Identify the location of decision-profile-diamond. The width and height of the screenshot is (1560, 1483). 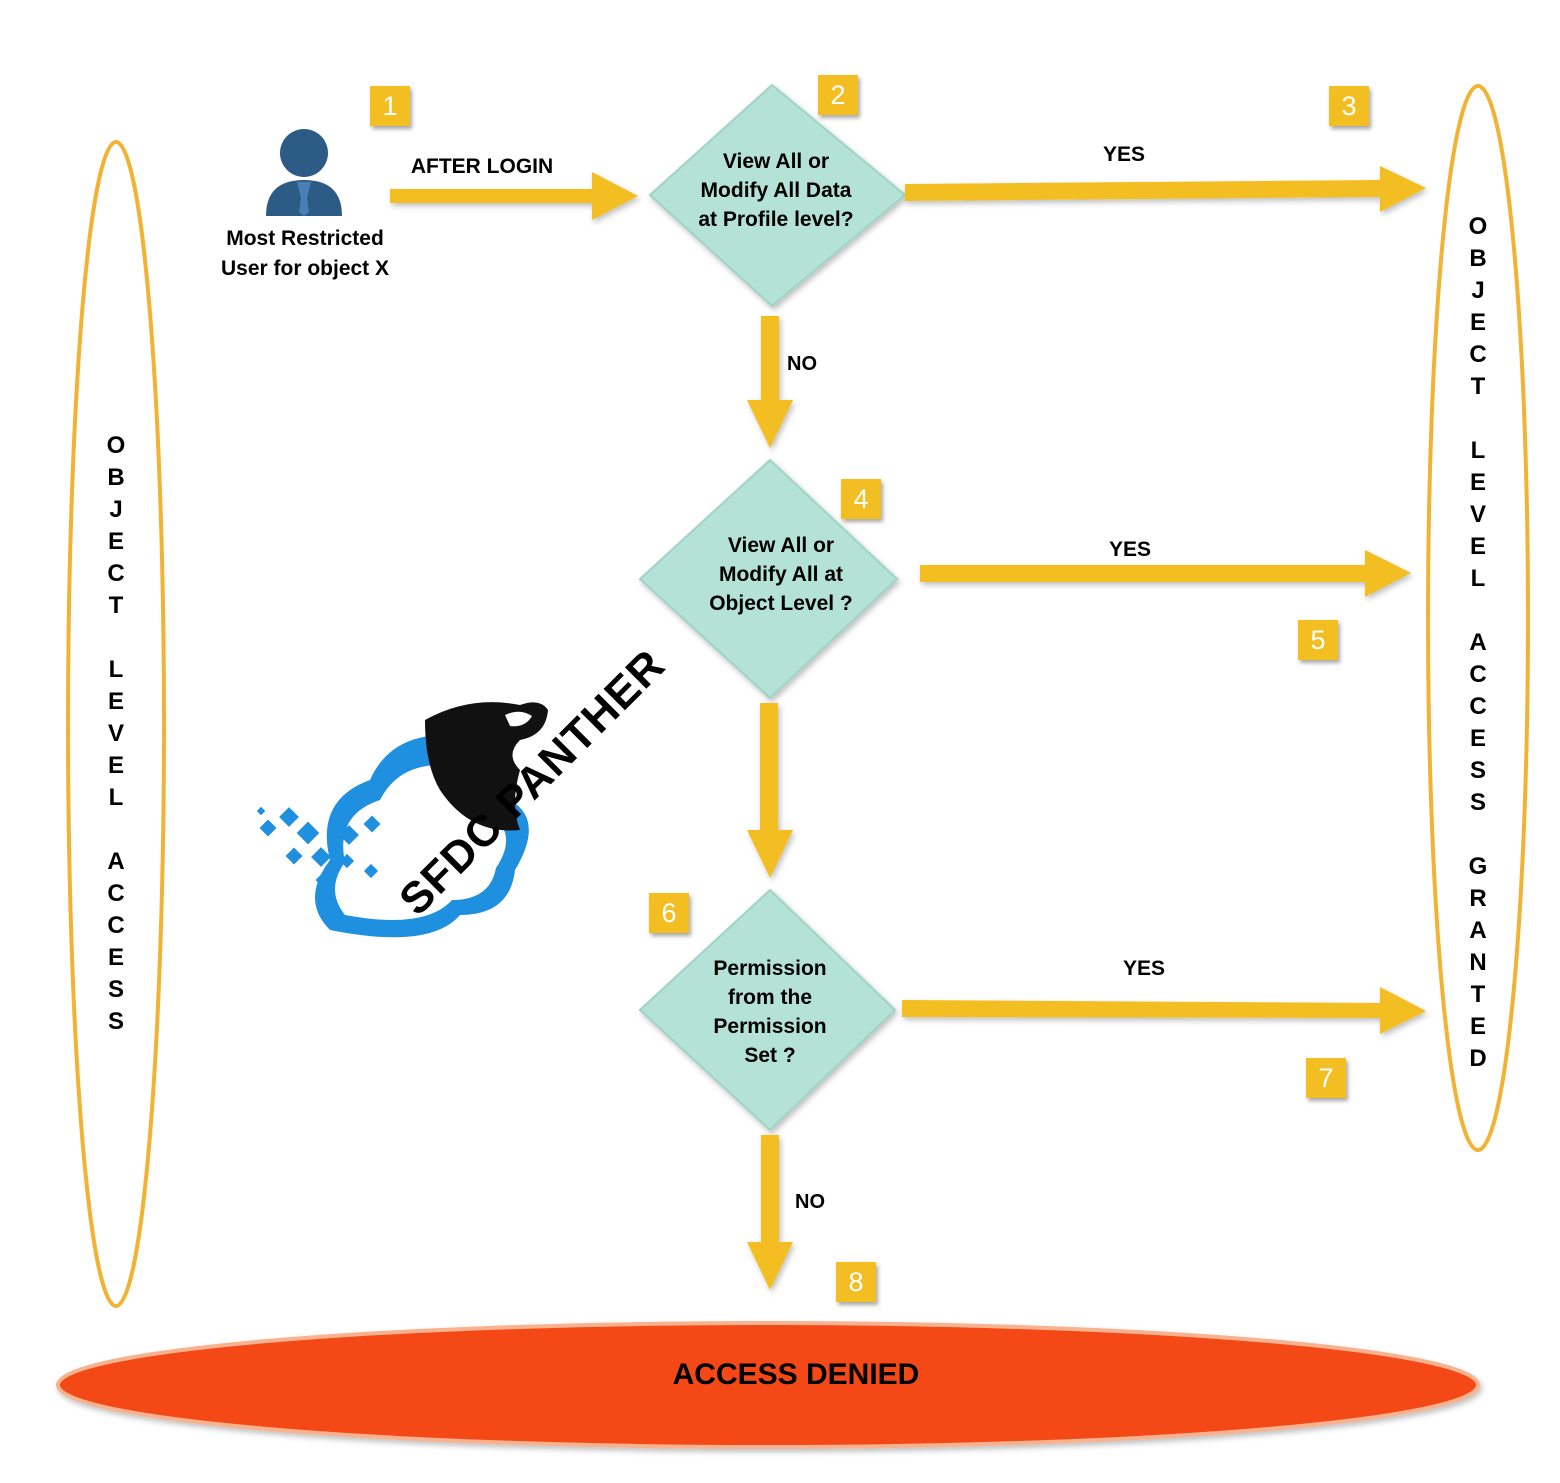
(777, 195).